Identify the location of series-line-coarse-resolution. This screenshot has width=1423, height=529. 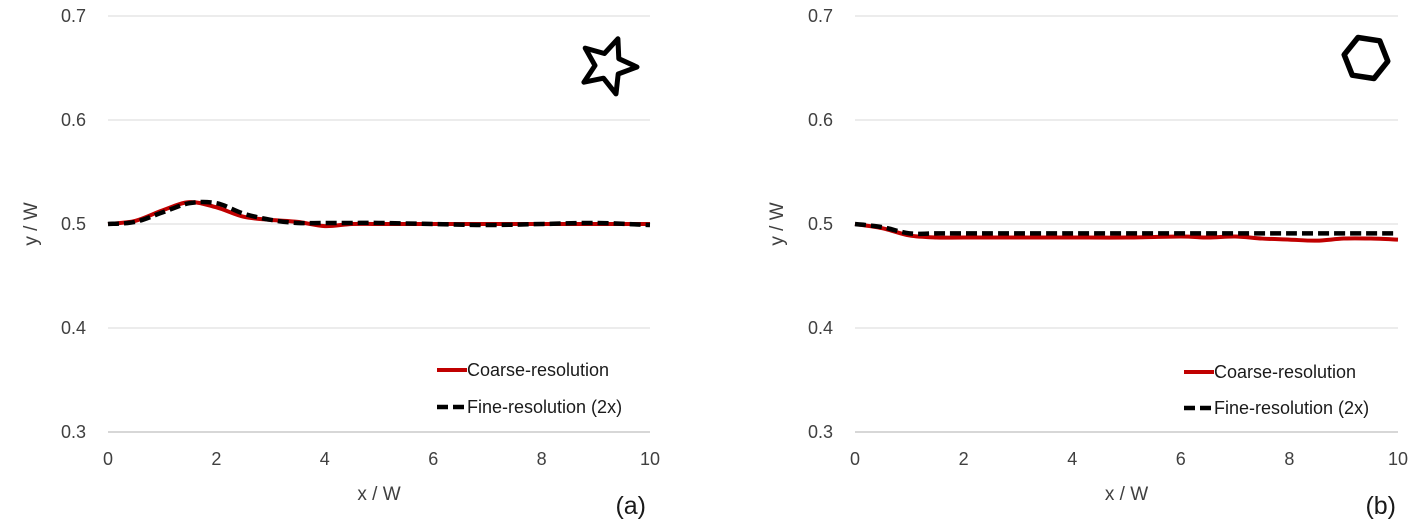
(1126, 232).